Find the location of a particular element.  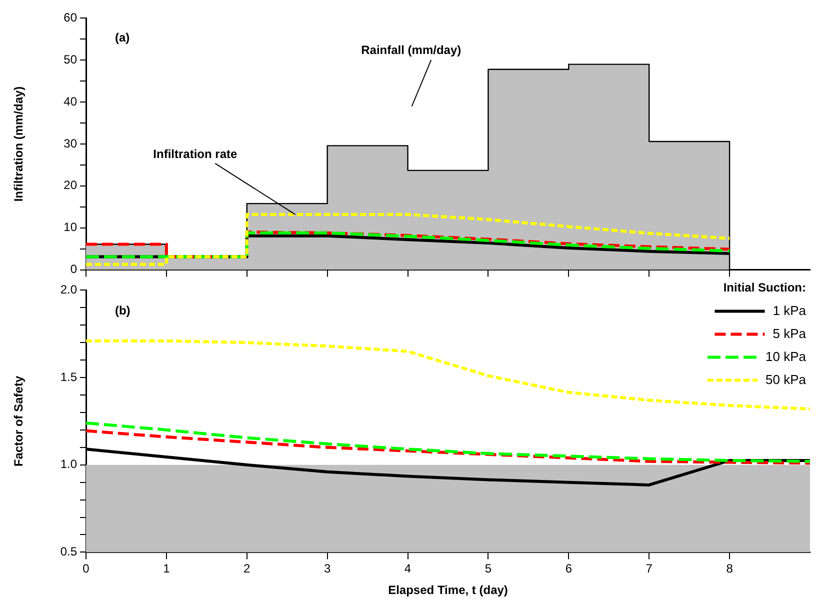

y-tick-label: 20 is located at coordinates (71, 185).